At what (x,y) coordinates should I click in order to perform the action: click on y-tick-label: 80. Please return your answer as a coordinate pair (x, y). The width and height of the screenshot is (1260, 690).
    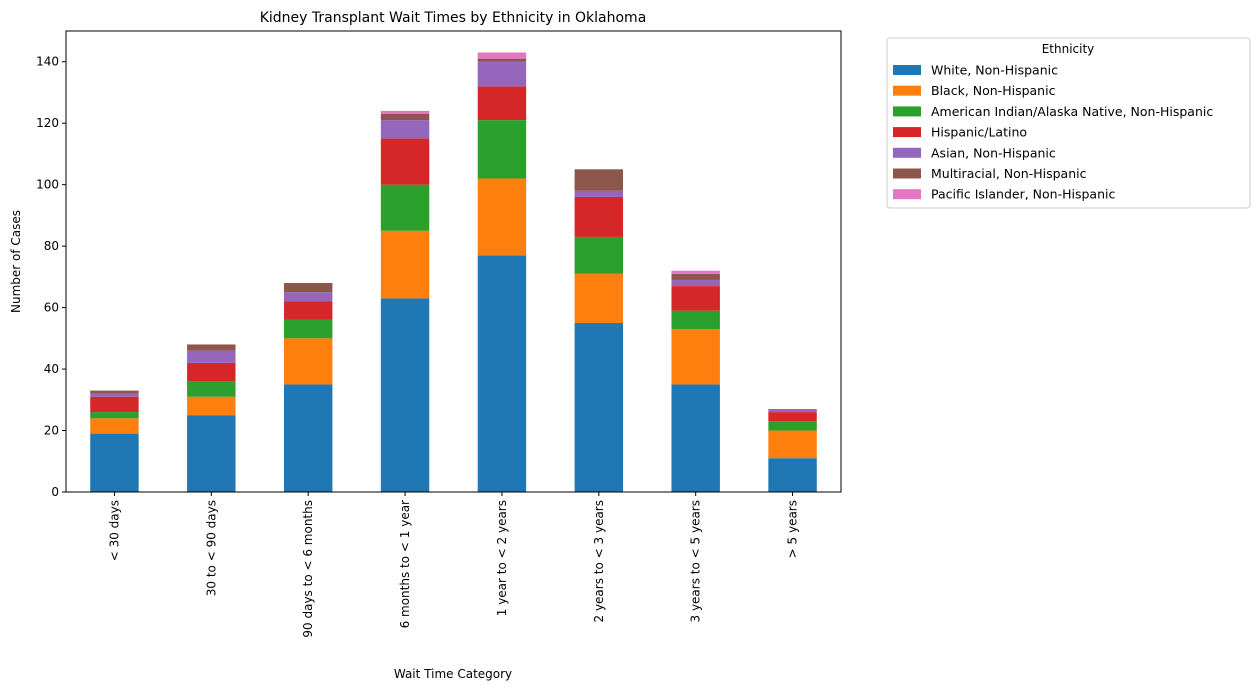
    Looking at the image, I should click on (51, 246).